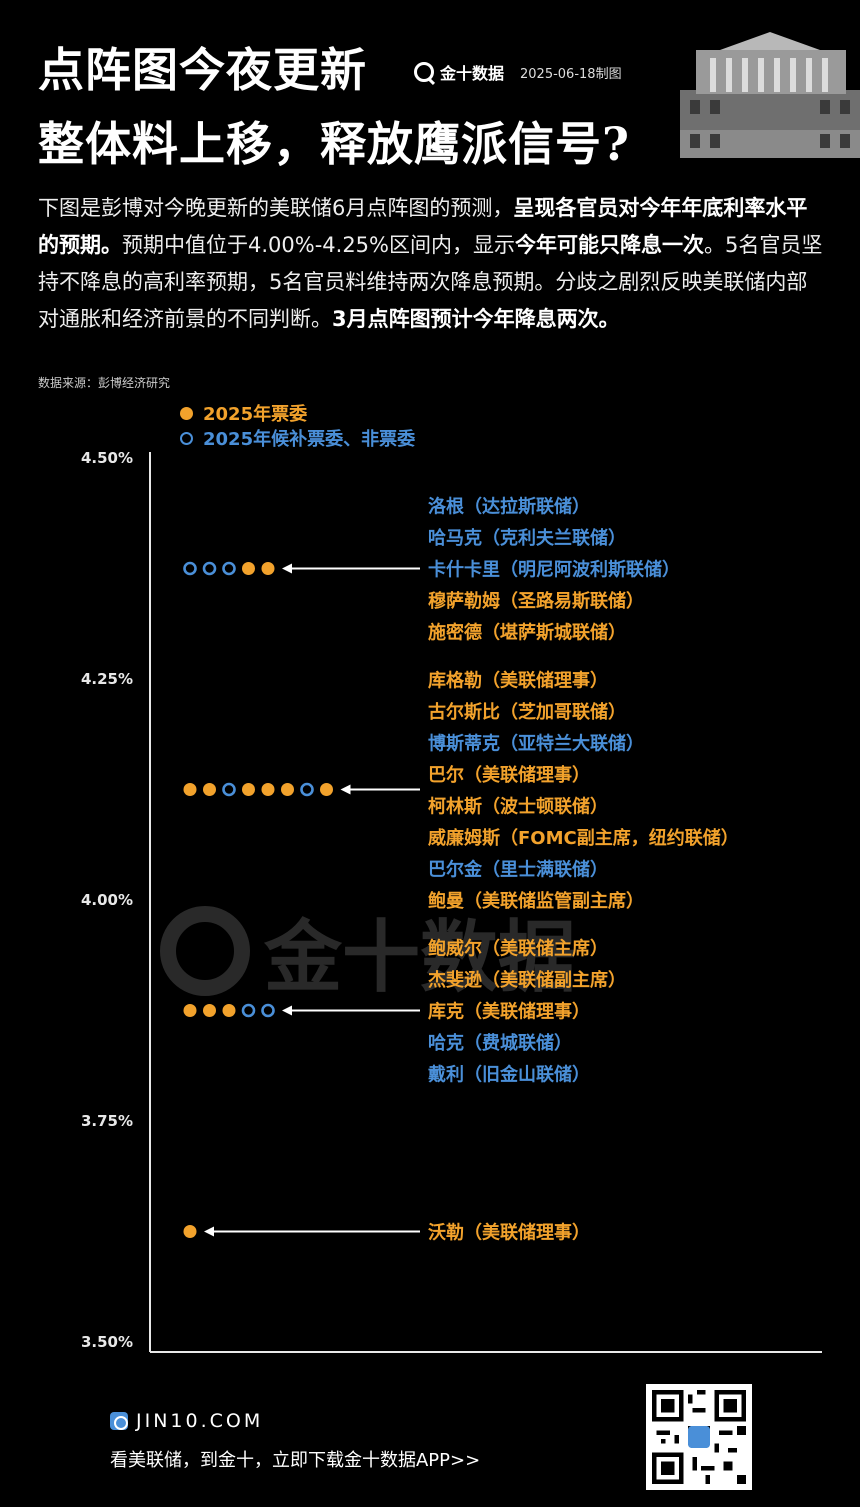 This screenshot has width=860, height=1507. What do you see at coordinates (509, 1233) in the screenshot?
I see `official-name: 沃勒（美联储理事）` at bounding box center [509, 1233].